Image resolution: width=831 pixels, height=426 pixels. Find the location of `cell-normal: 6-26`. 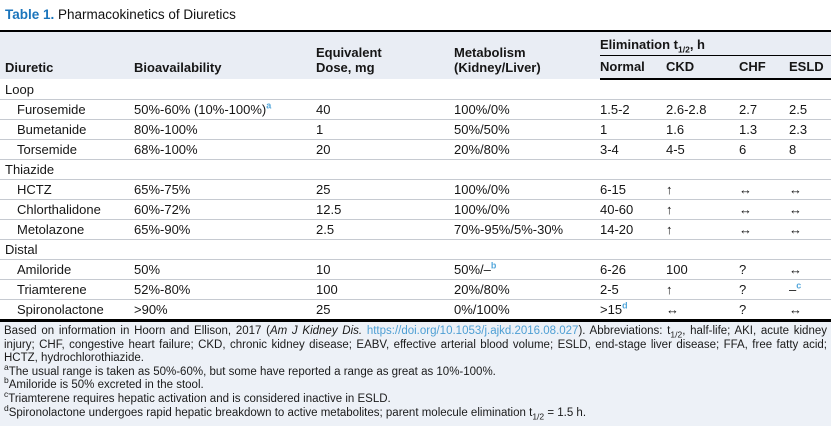

cell-normal: 6-26 is located at coordinates (633, 269).